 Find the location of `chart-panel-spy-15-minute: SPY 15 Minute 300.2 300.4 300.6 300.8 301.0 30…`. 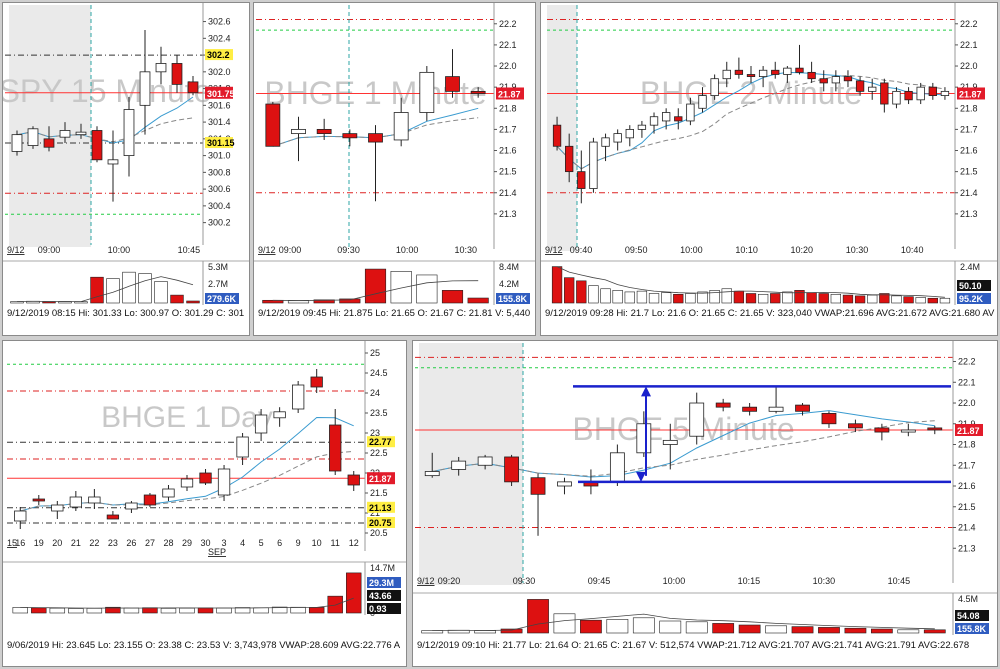

chart-panel-spy-15-minute: SPY 15 Minute 300.2 300.4 300.6 300.8 301.0 30… is located at coordinates (126, 169).